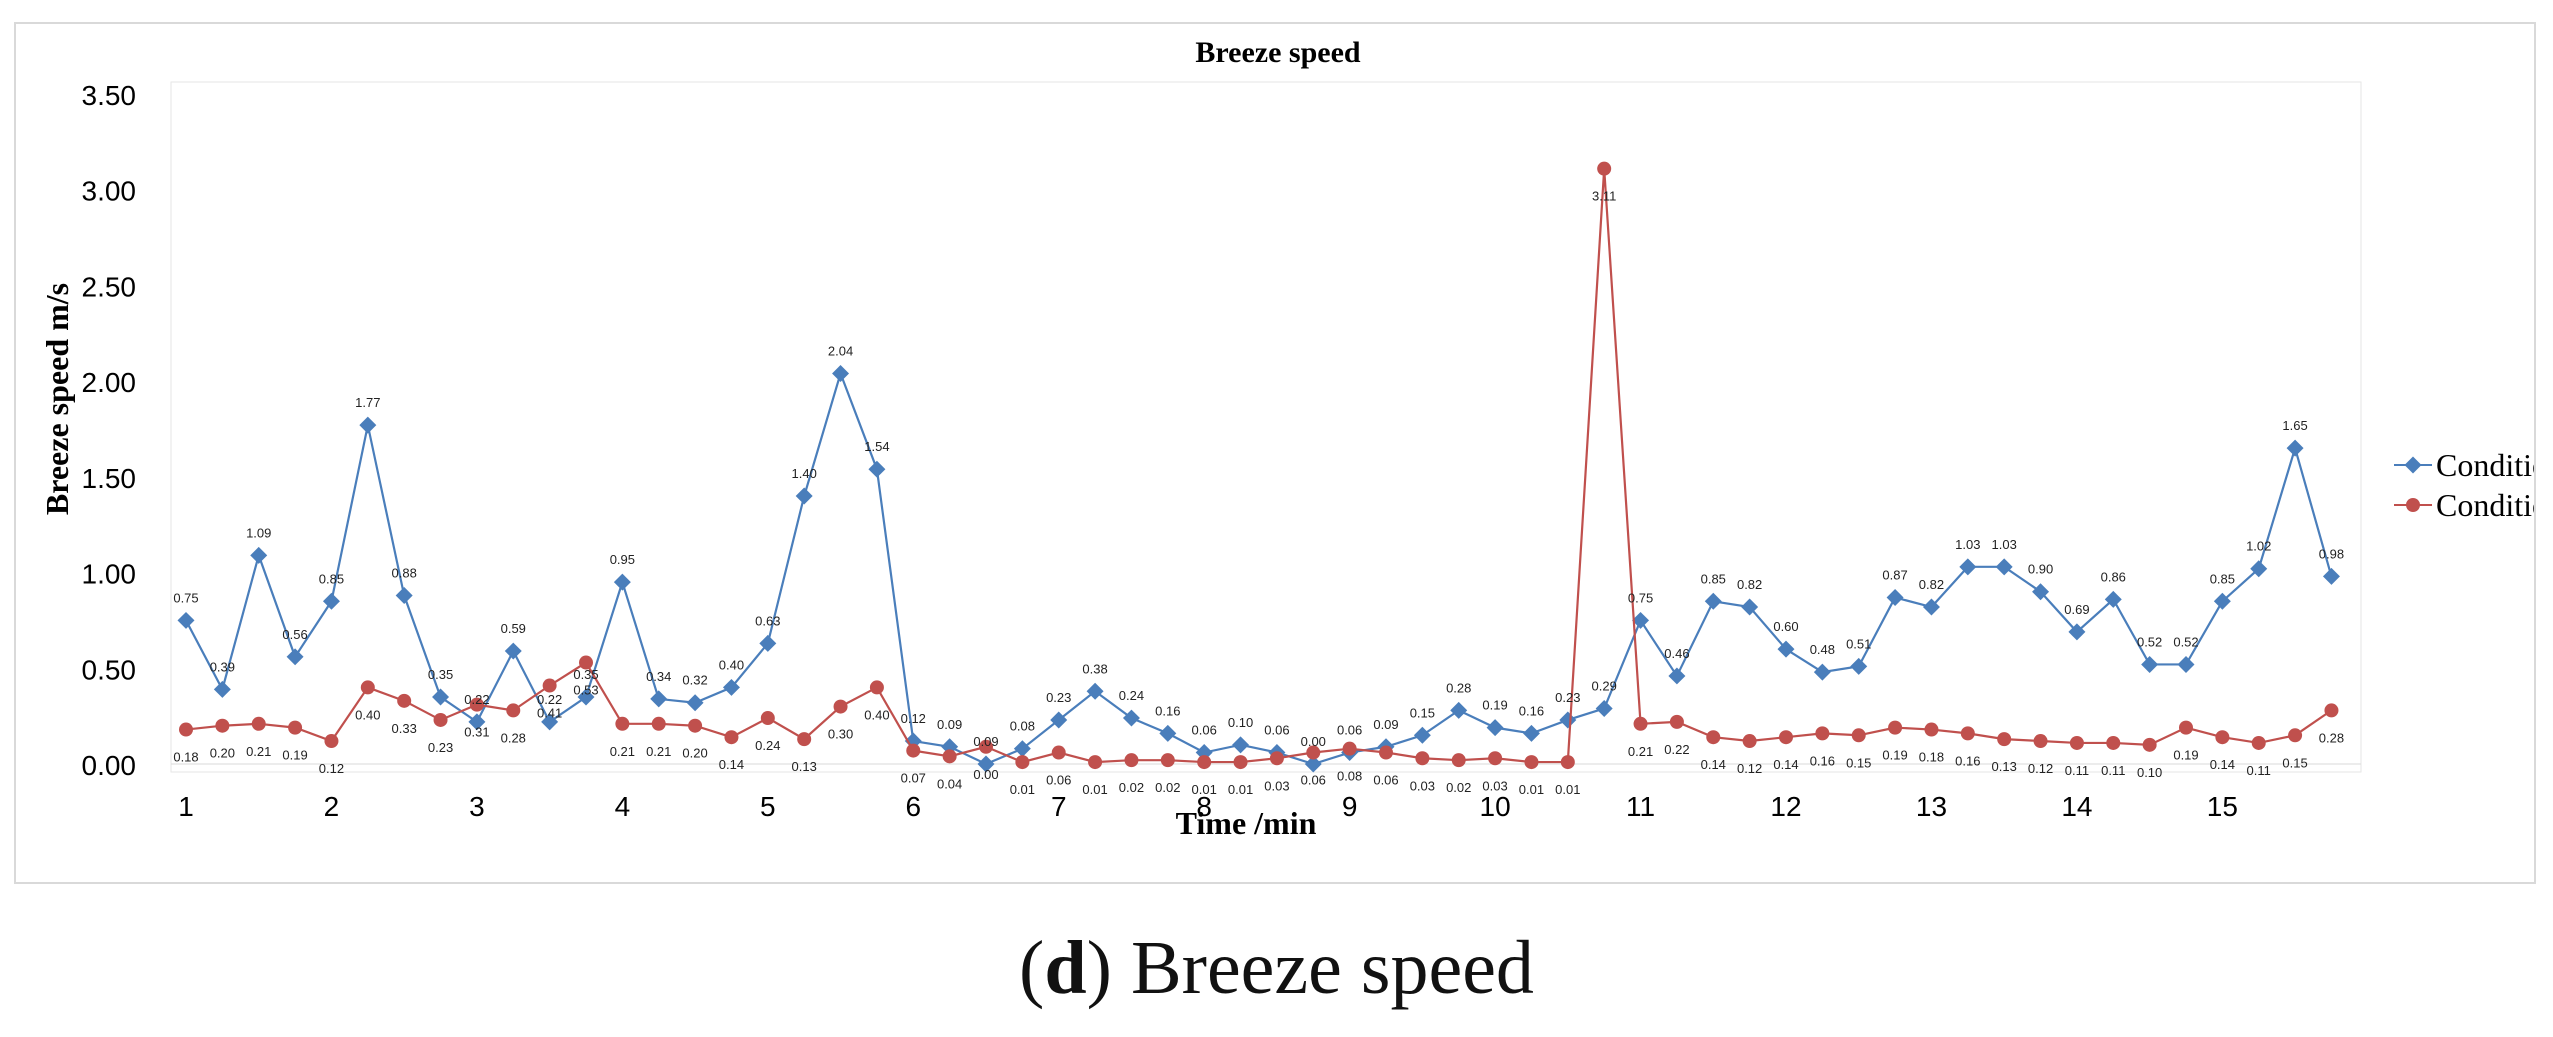 This screenshot has height=1037, width=2553. Describe the element at coordinates (404, 573) in the screenshot. I see `data-label-condition-1: 0.88` at that location.